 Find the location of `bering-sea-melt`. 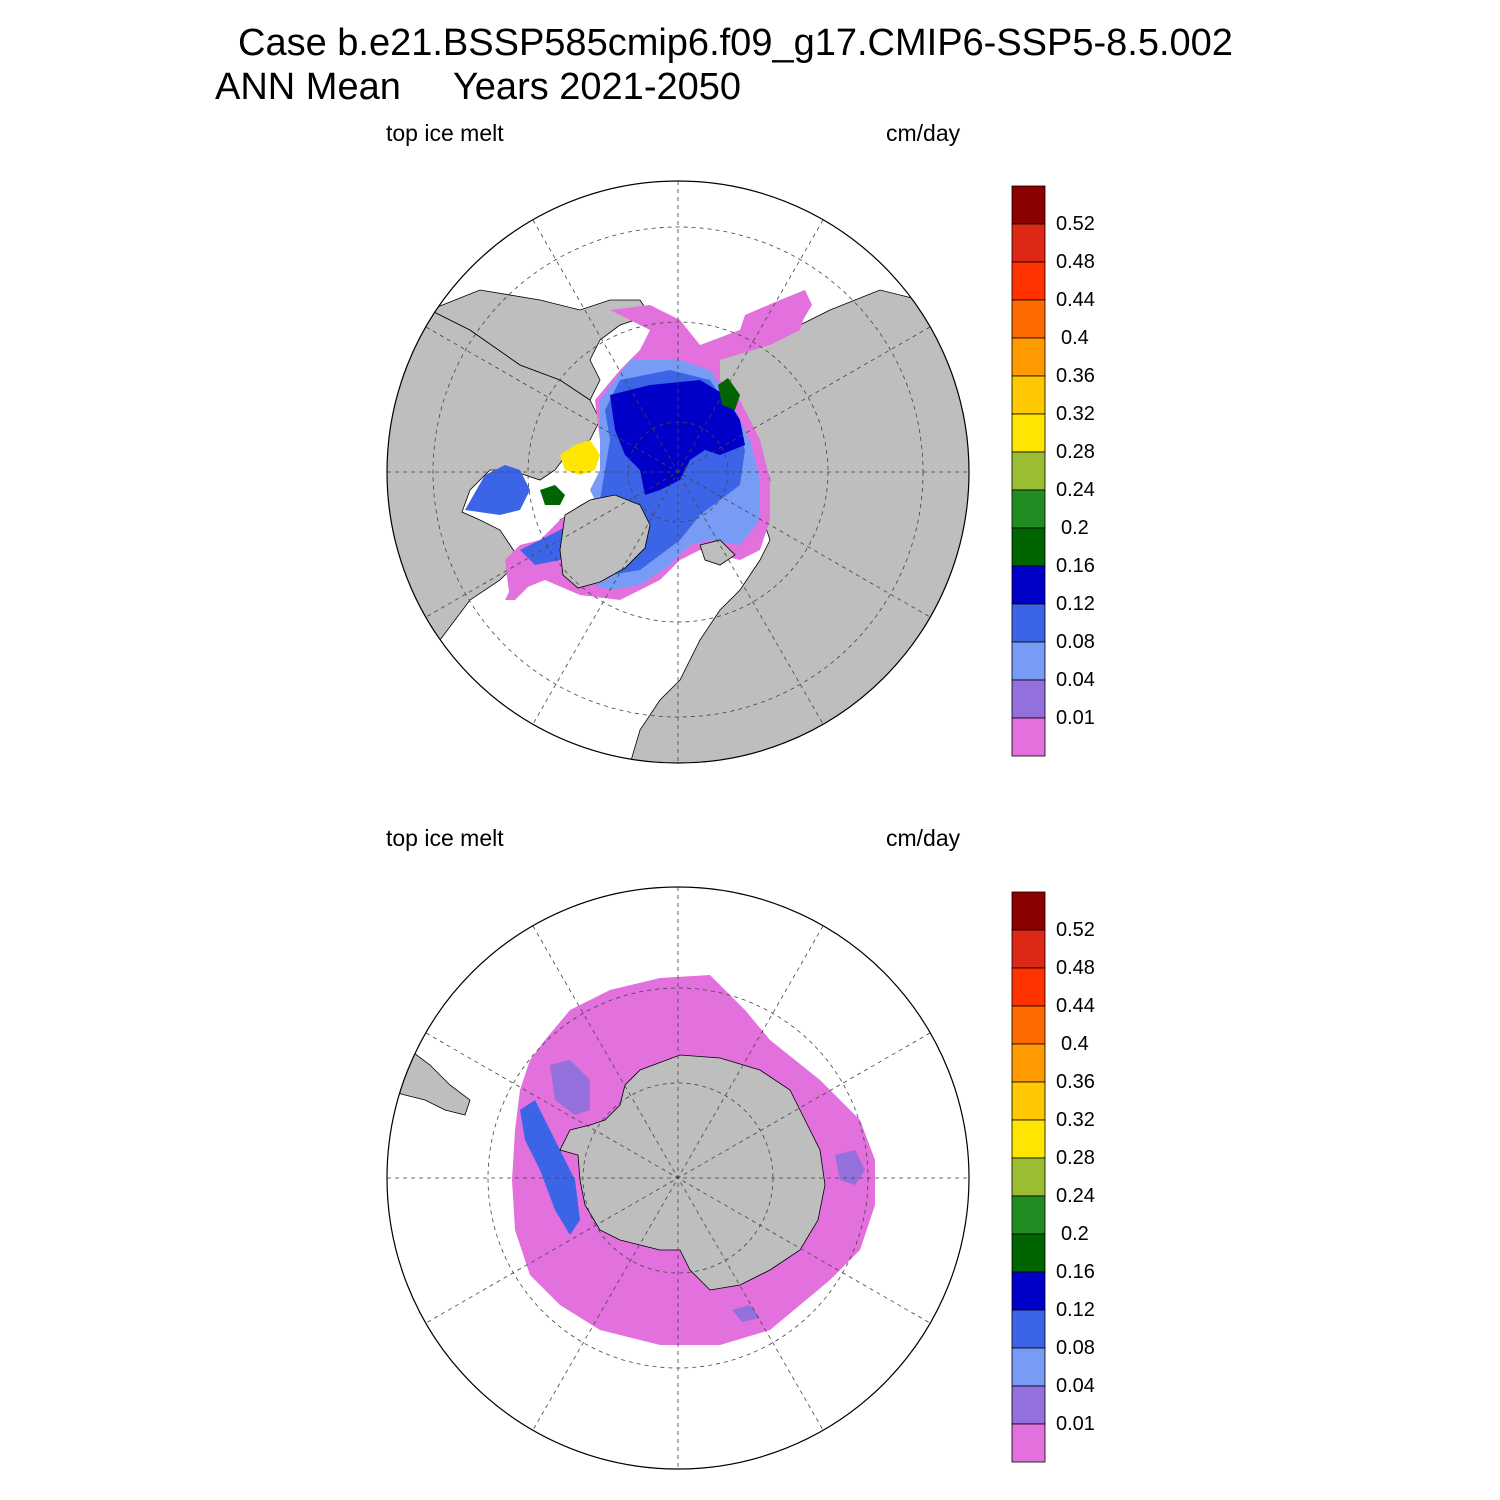

bering-sea-melt is located at coordinates (776, 312).